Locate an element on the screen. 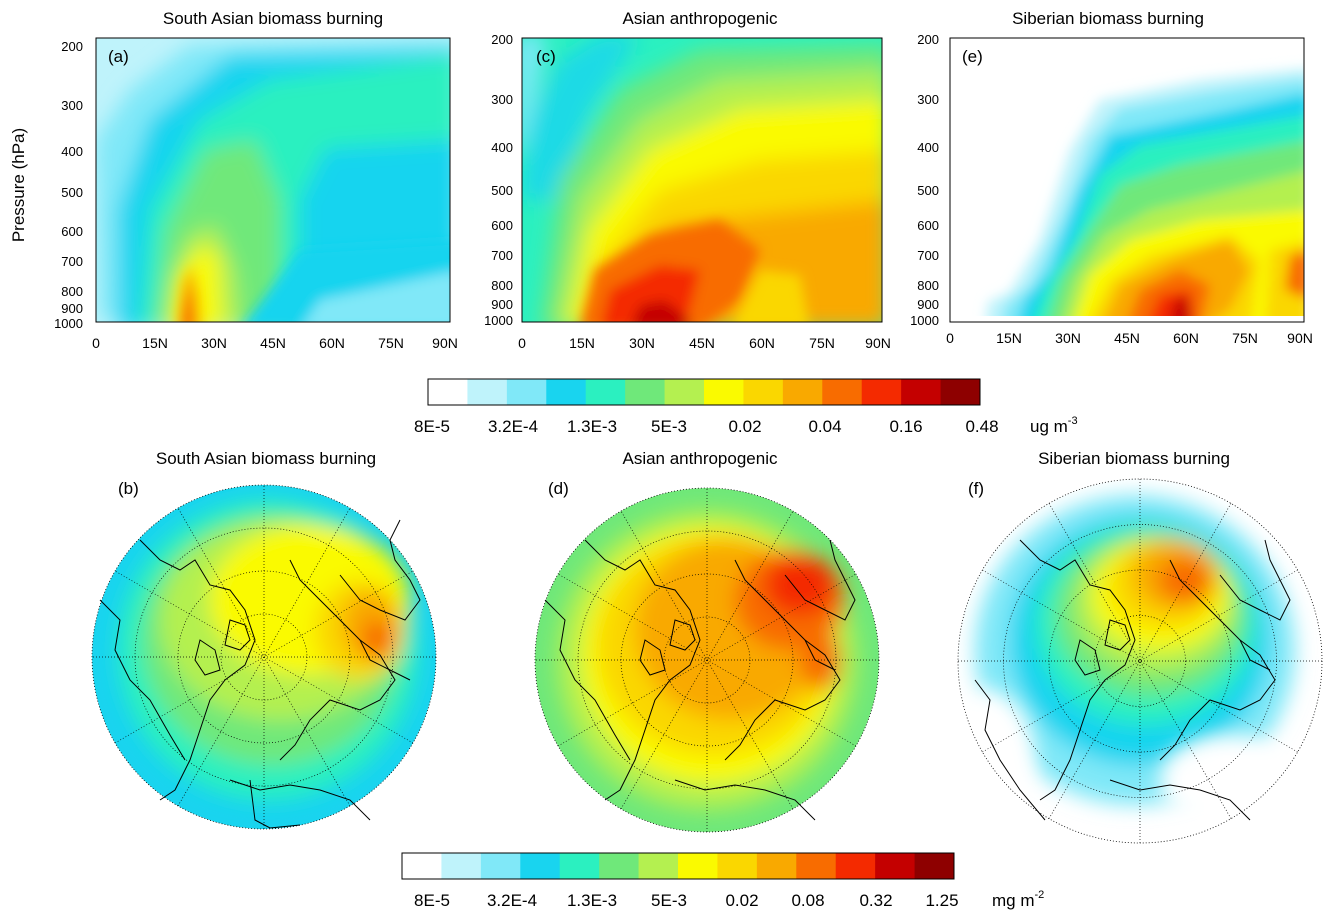 The height and width of the screenshot is (917, 1340). colorbar-top-label: 8E-5 is located at coordinates (432, 426).